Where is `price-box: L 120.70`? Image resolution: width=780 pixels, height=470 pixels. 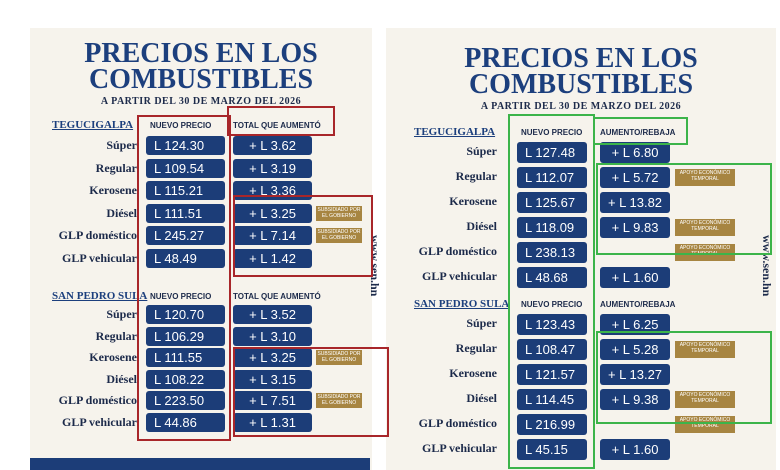 price-box: L 120.70 is located at coordinates (185, 314).